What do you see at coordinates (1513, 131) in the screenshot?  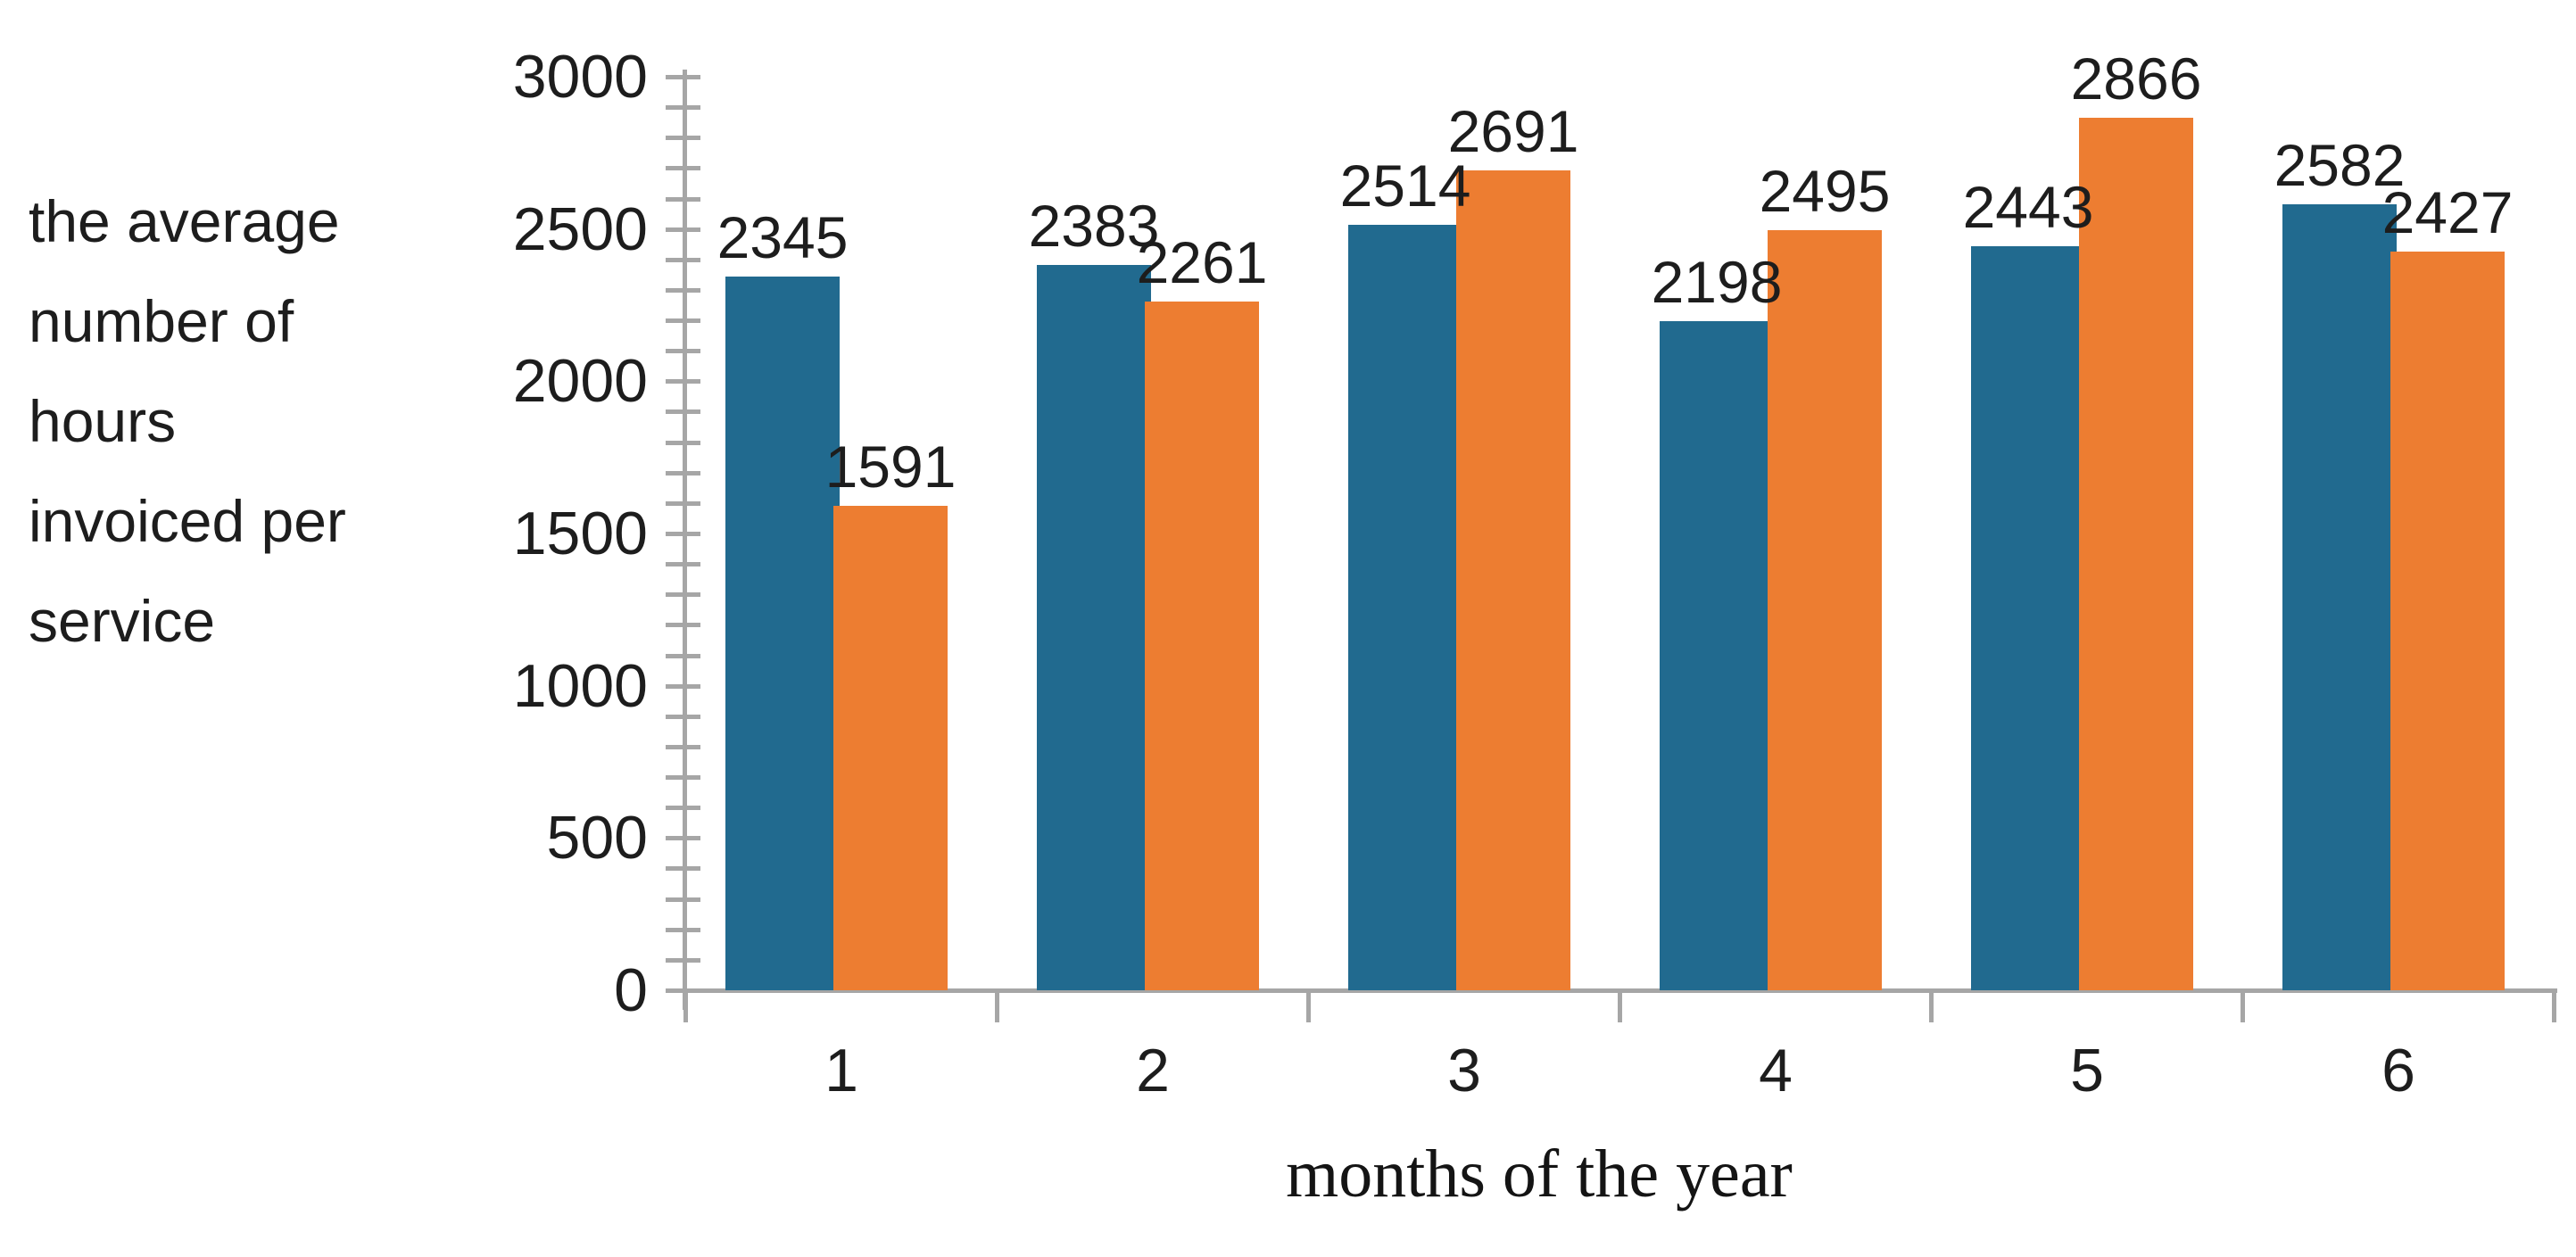 I see `bar-value-label: 2691` at bounding box center [1513, 131].